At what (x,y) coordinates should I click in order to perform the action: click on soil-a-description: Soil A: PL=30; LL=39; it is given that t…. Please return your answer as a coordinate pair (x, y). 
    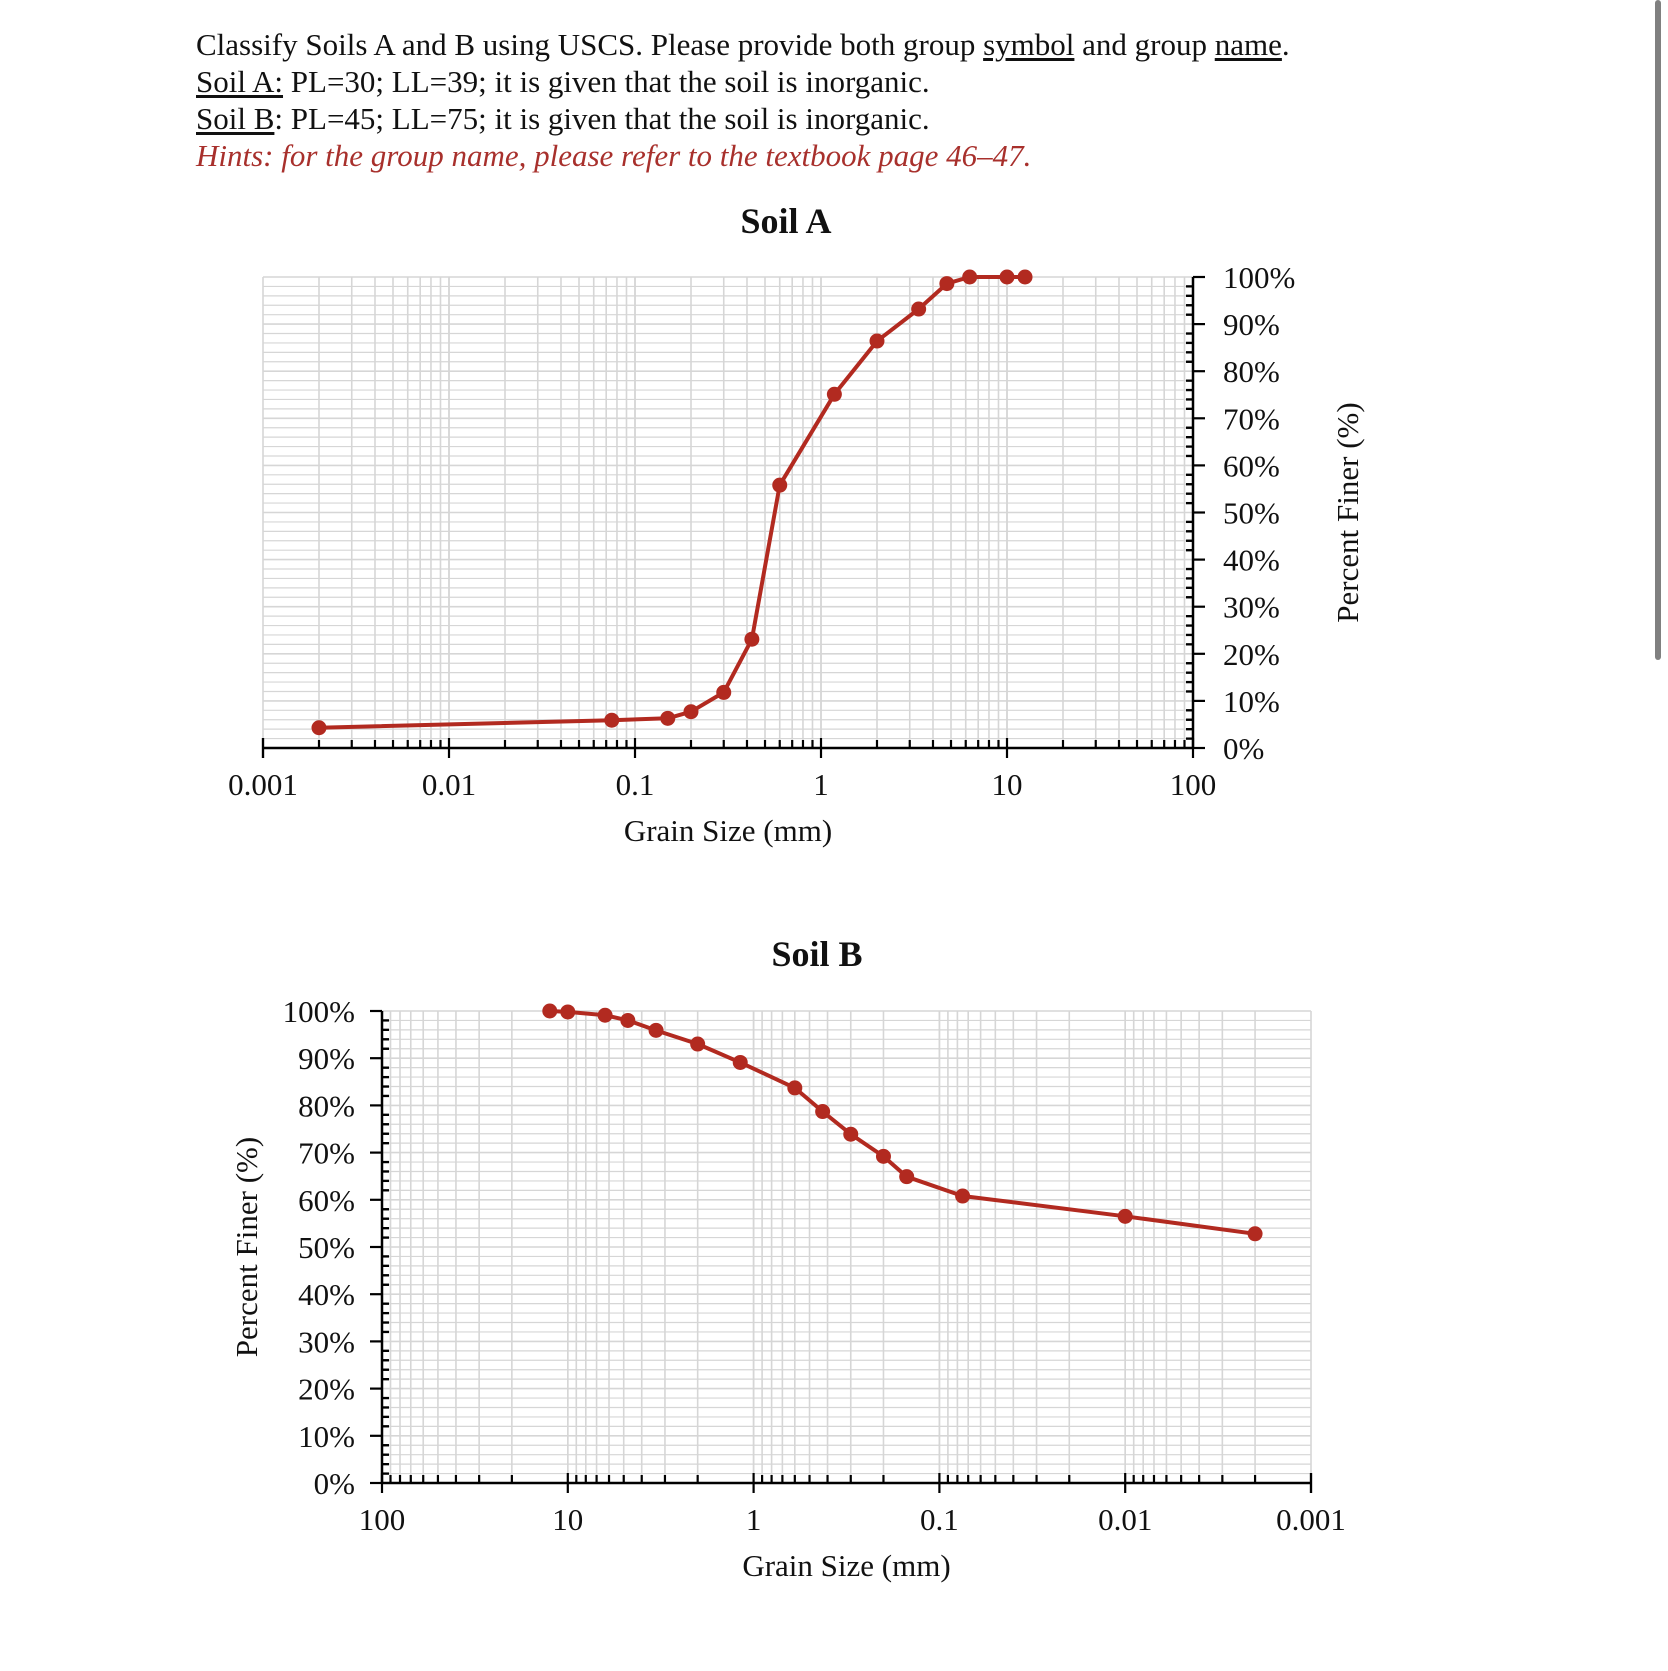
    Looking at the image, I should click on (563, 81).